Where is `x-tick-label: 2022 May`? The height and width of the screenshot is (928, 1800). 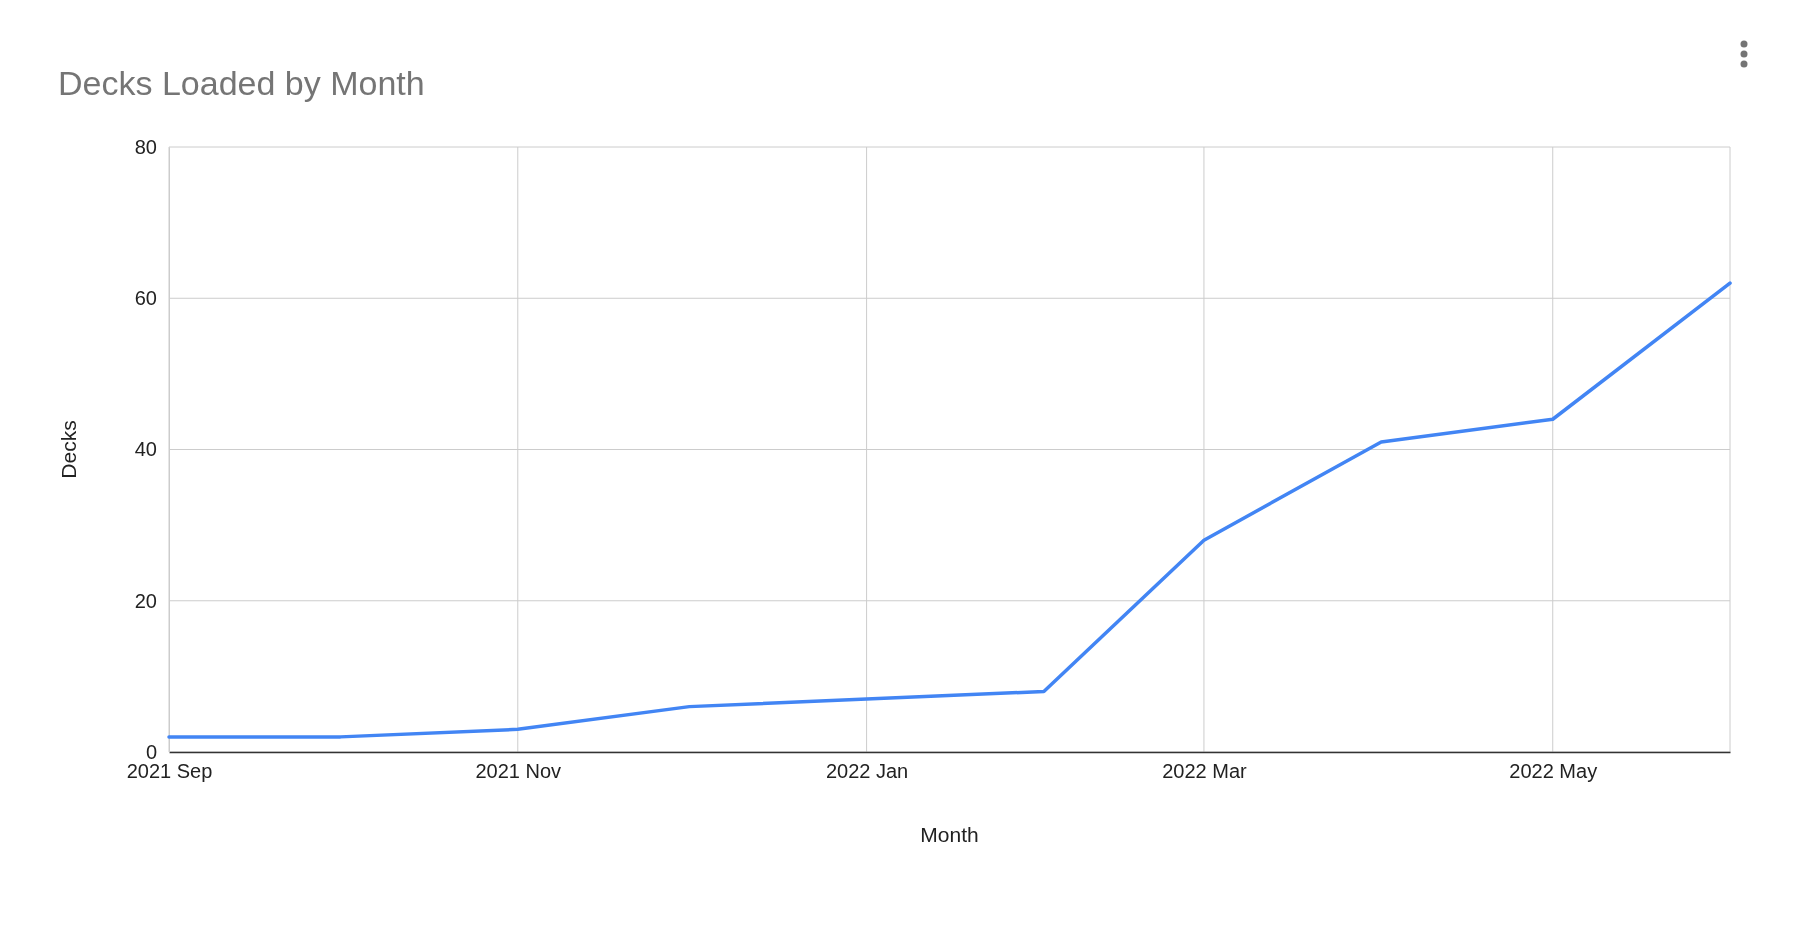 x-tick-label: 2022 May is located at coordinates (1553, 771).